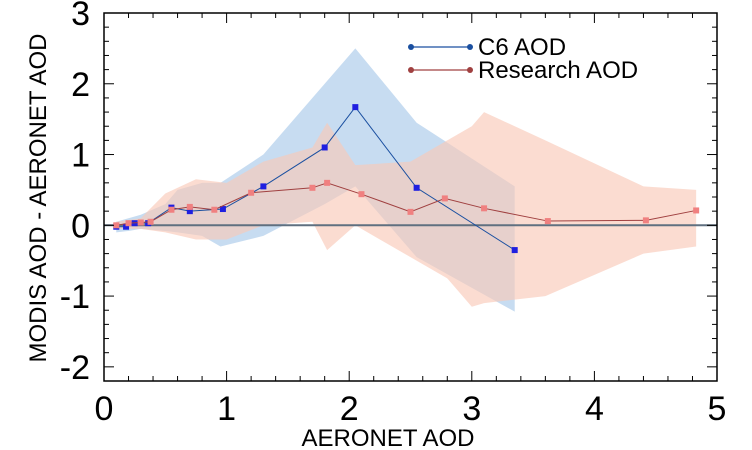  Describe the element at coordinates (80, 85) in the screenshot. I see `y-tick-label: 2` at that location.